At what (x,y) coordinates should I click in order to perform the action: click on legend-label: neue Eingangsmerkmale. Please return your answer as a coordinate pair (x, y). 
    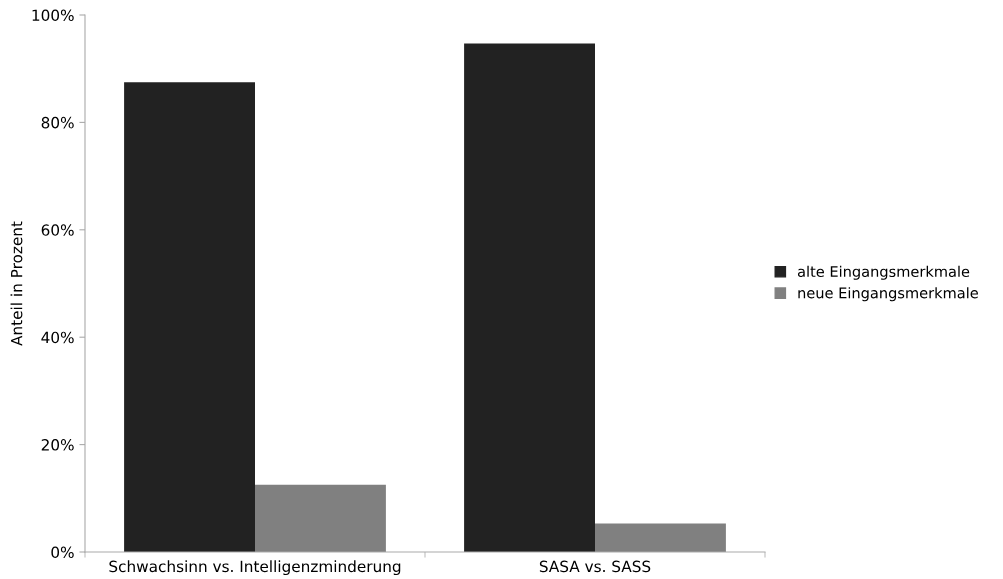
    Looking at the image, I should click on (888, 294).